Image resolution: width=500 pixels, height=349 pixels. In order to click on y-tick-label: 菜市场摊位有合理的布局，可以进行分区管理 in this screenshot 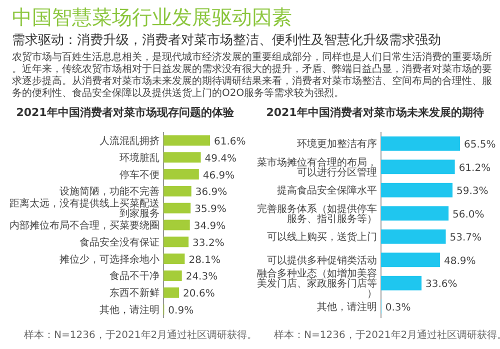, I will do `click(317, 167)`.